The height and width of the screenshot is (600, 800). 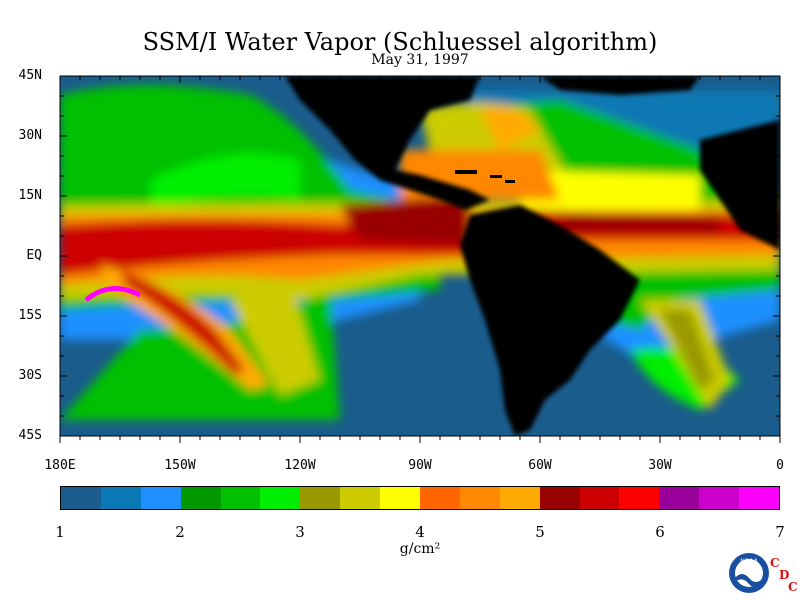 What do you see at coordinates (775, 563) in the screenshot?
I see `cdc-letter-c1: C` at bounding box center [775, 563].